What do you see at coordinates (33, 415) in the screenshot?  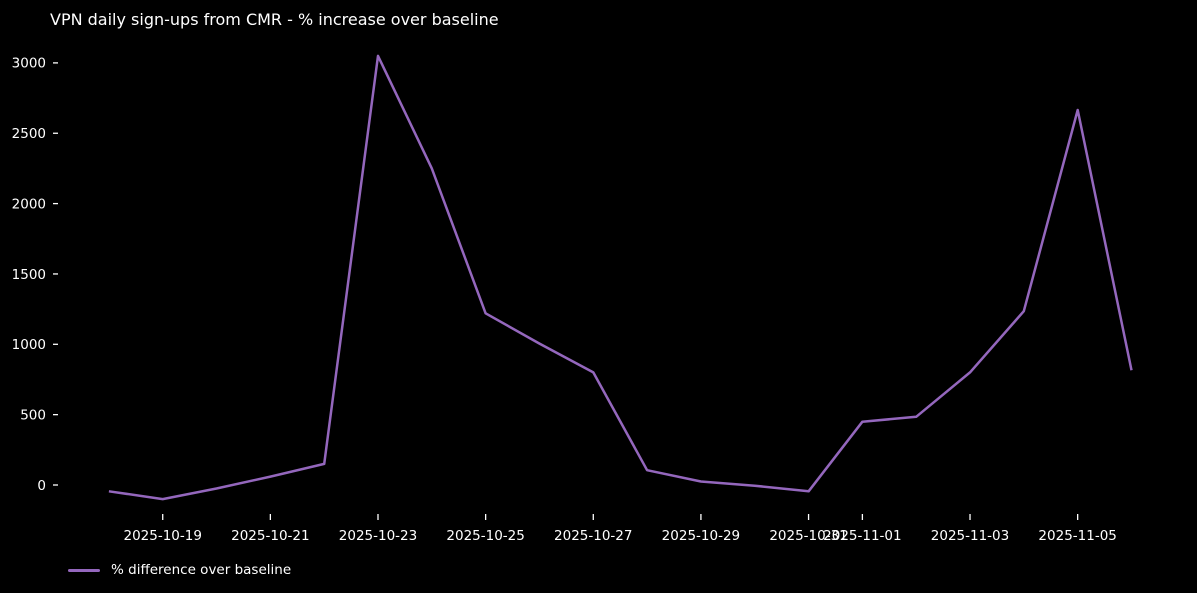 I see `y-tick-label: 500` at bounding box center [33, 415].